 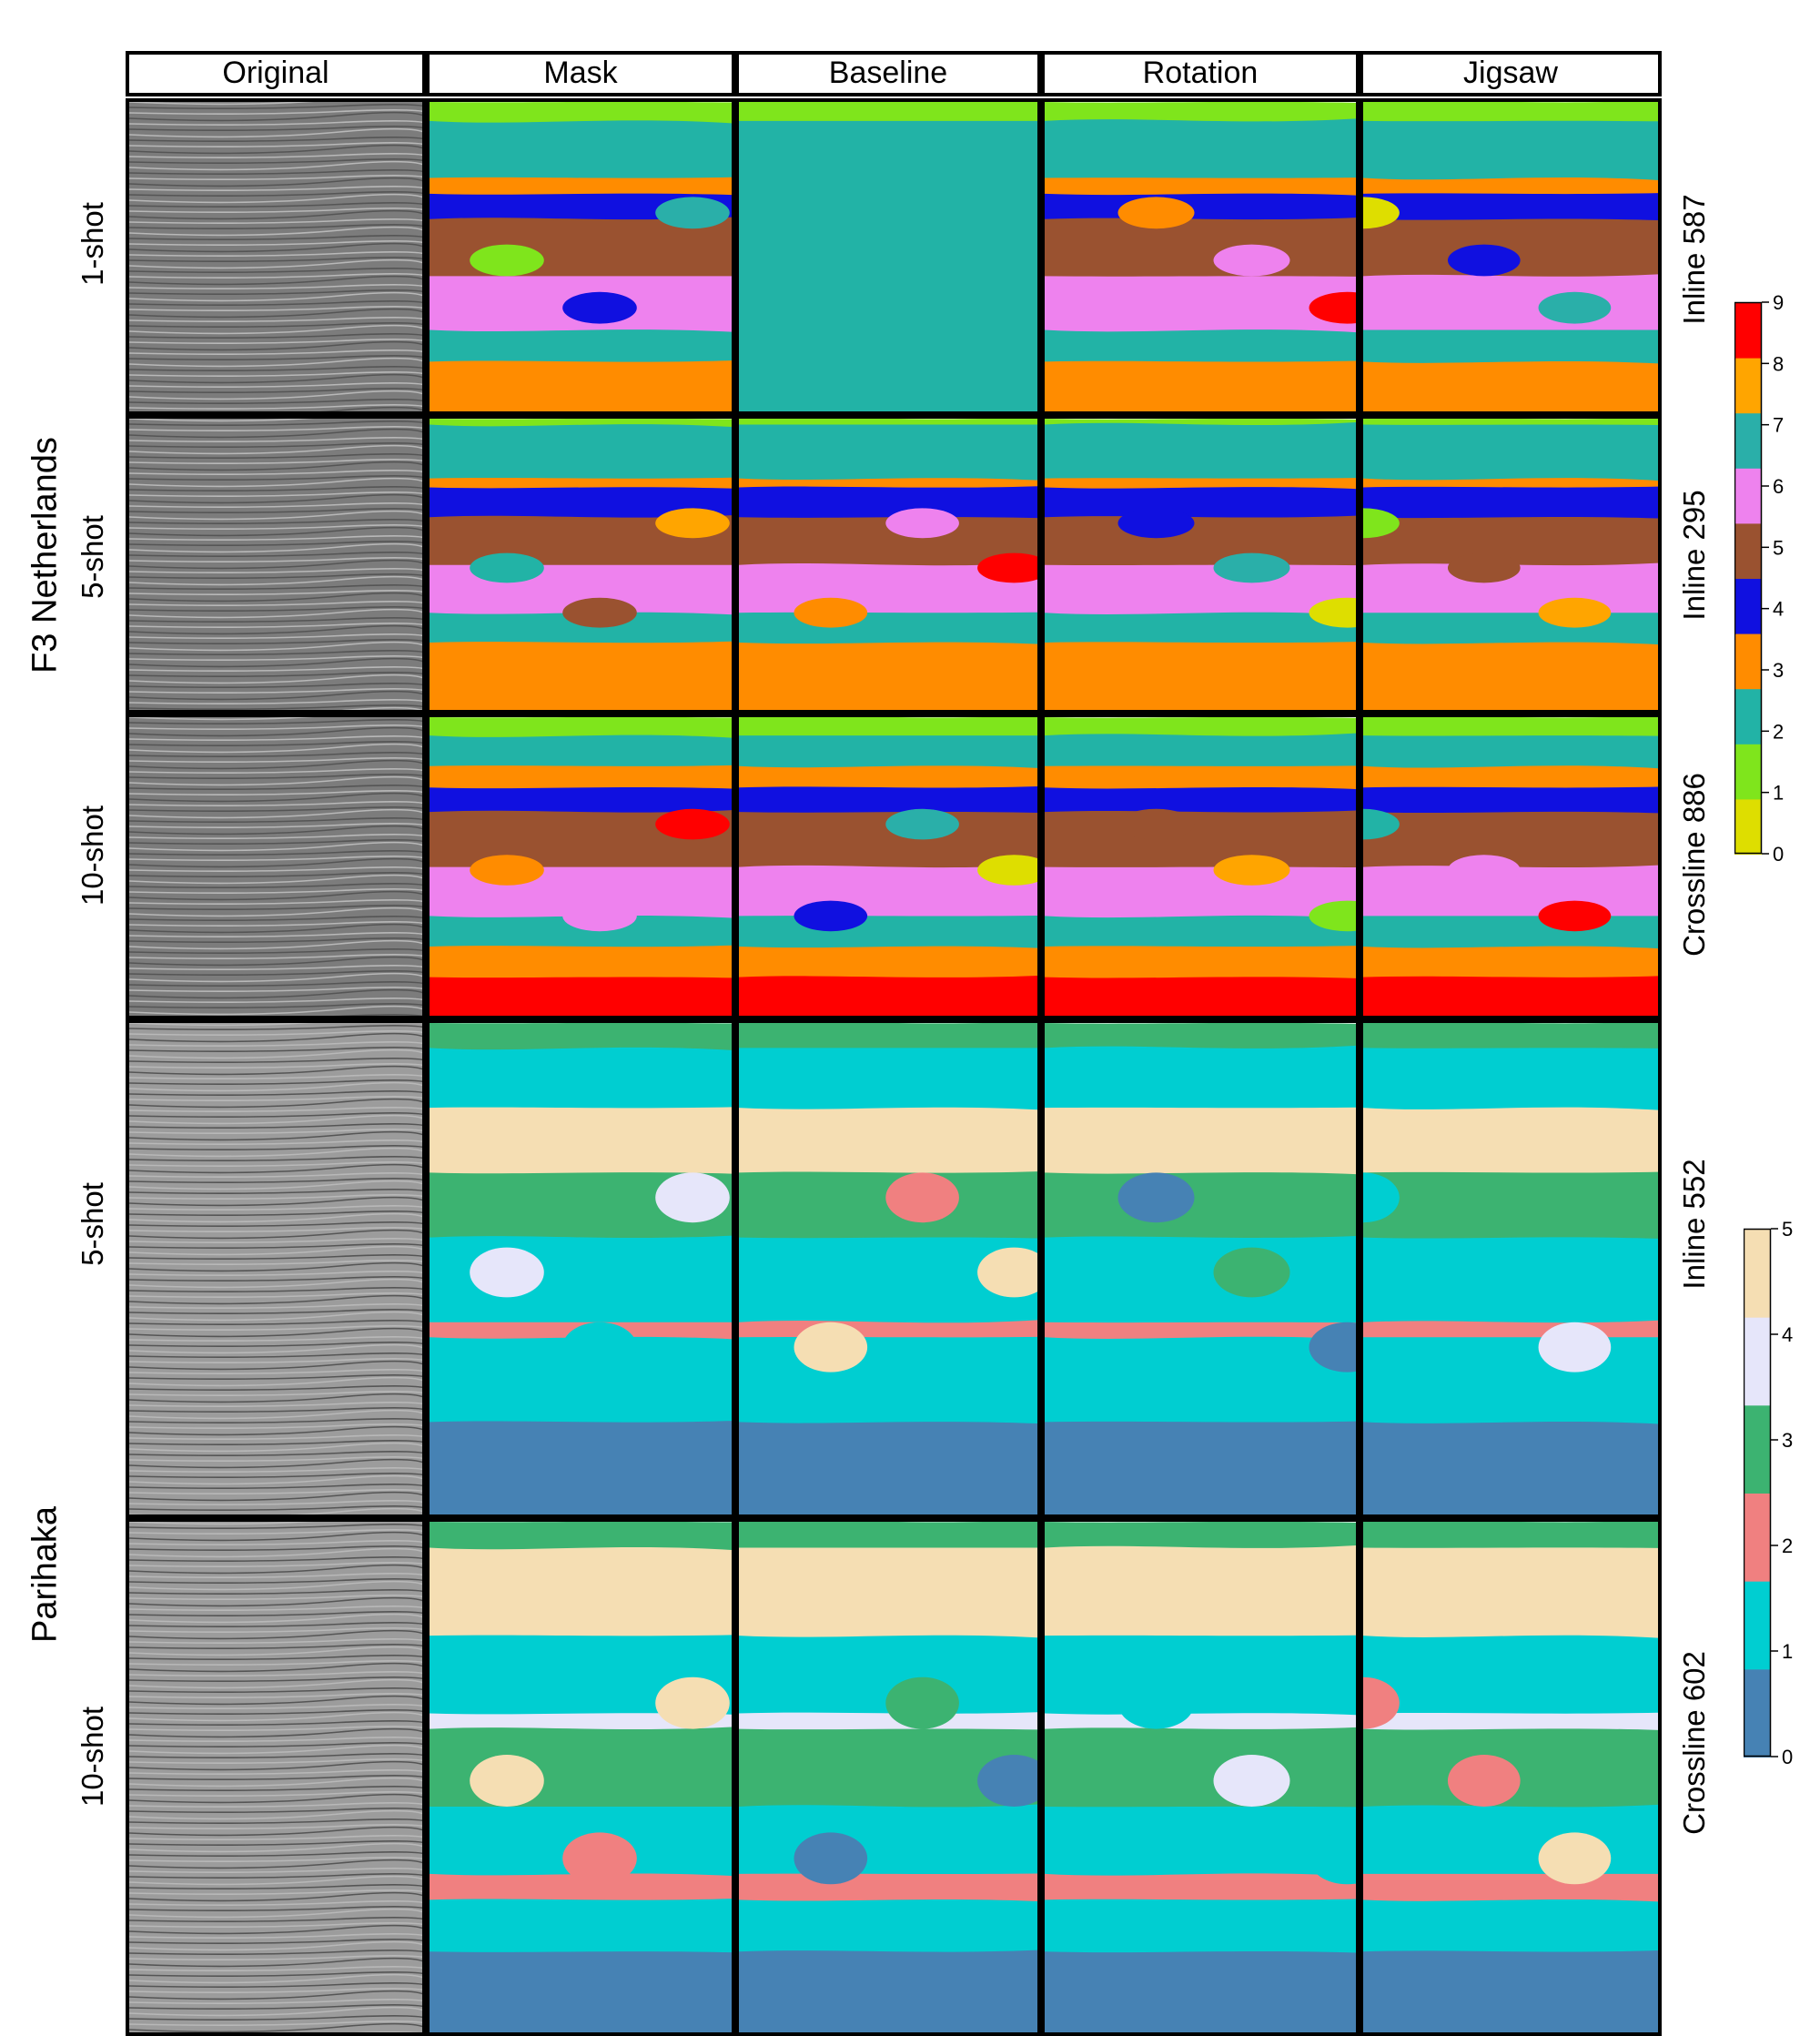 I want to click on colorbar-tick-label: 9, so click(x=1779, y=303).